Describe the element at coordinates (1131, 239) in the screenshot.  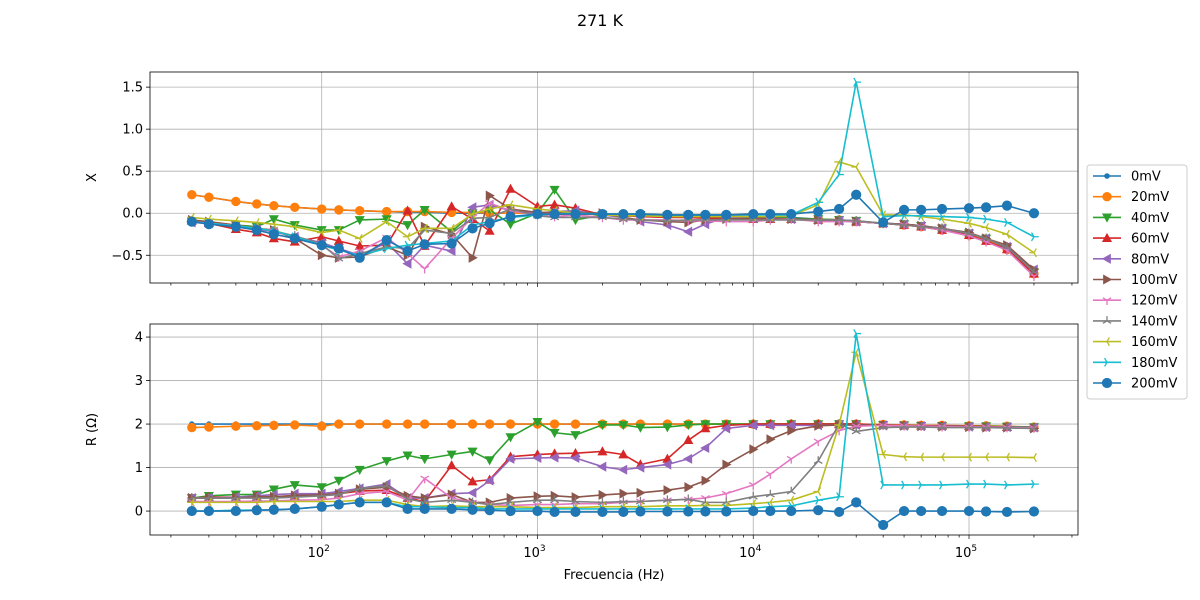
I see `legend-item: 60mV` at that location.